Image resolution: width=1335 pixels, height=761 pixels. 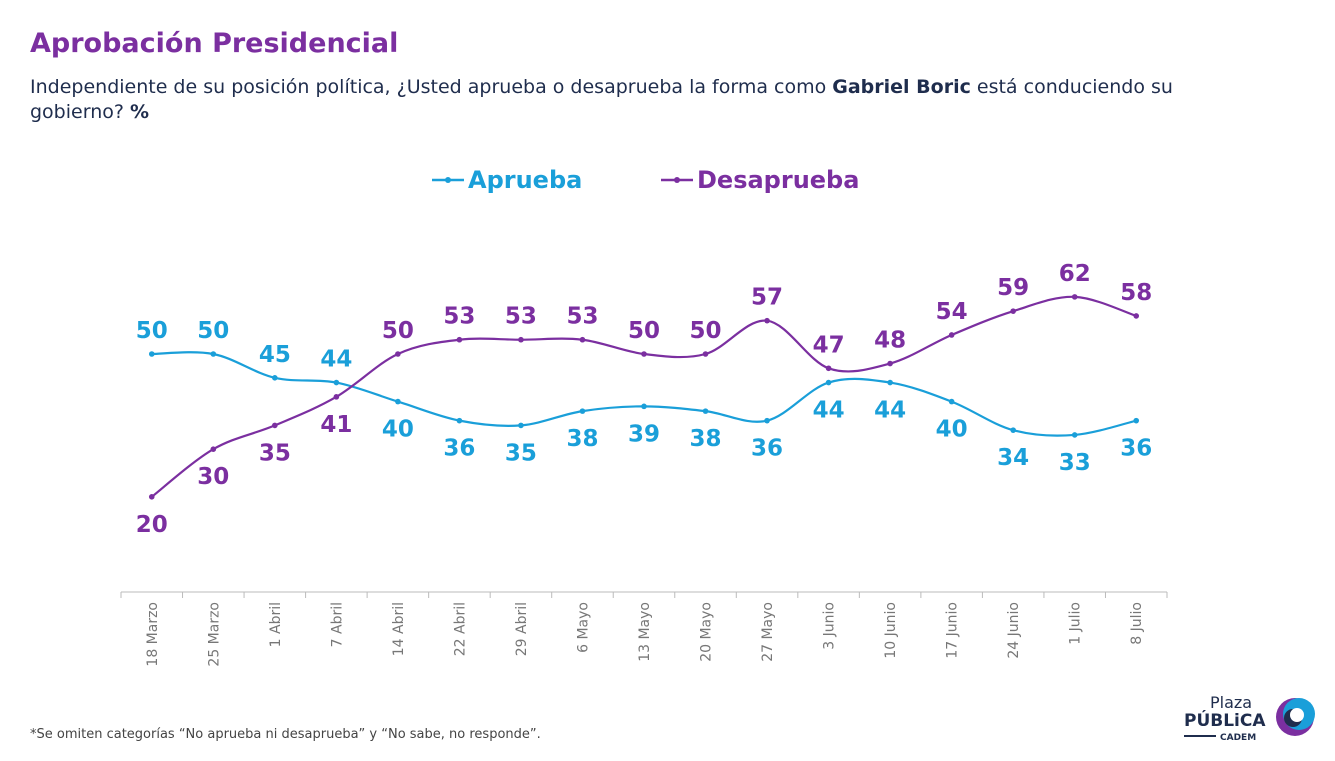 What do you see at coordinates (767, 298) in the screenshot?
I see `data-label: 57` at bounding box center [767, 298].